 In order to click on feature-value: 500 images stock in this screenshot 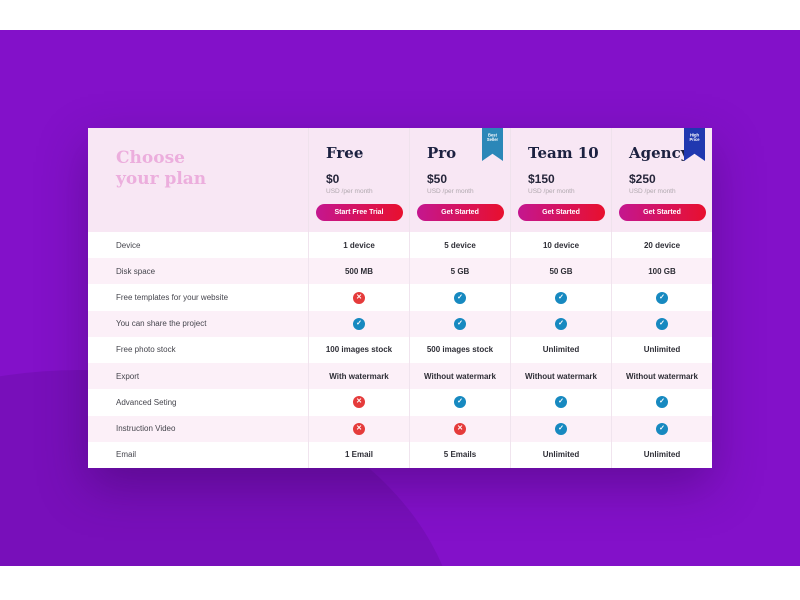, I will do `click(460, 350)`.